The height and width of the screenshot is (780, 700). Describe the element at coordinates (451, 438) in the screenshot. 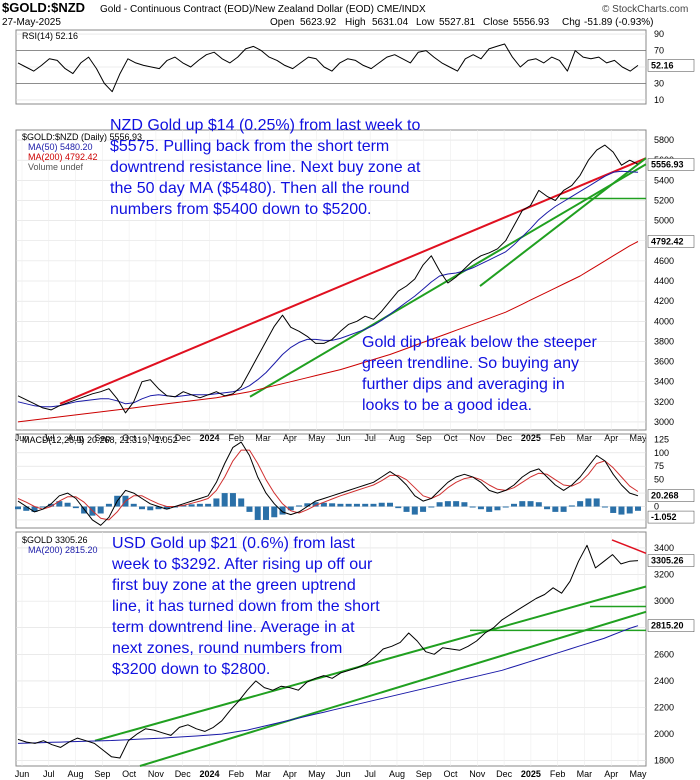

I see `nzd-x-tick: Oct` at that location.